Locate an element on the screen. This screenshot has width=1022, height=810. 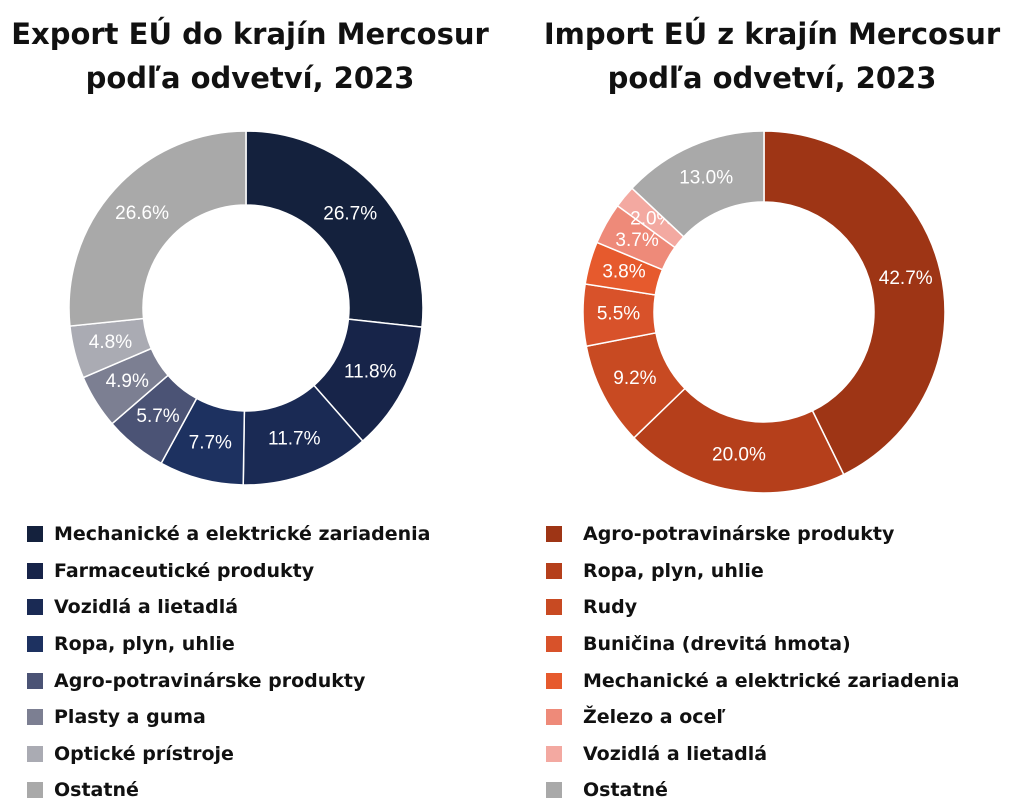
slice-label-0-0: 26.7% is located at coordinates (350, 214).